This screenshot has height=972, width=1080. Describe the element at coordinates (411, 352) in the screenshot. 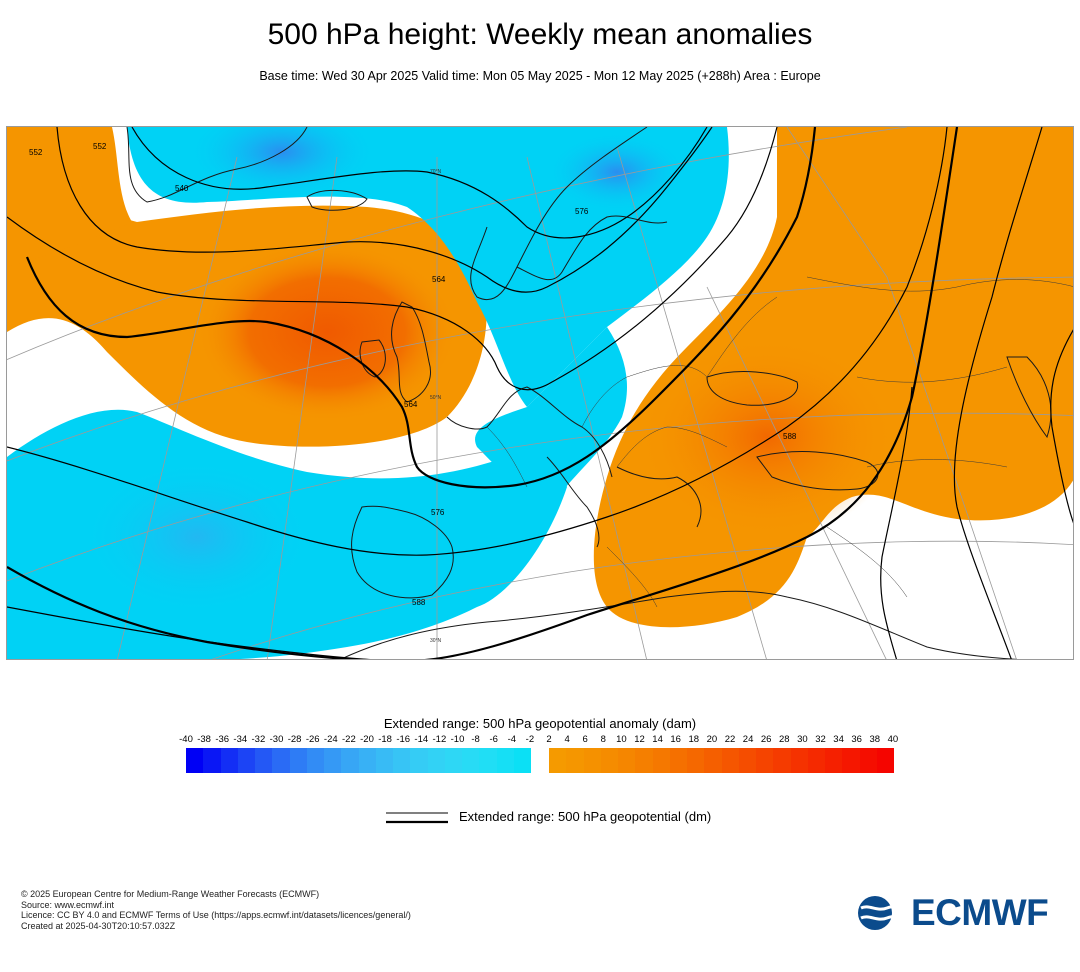

I see `uk-coast` at that location.